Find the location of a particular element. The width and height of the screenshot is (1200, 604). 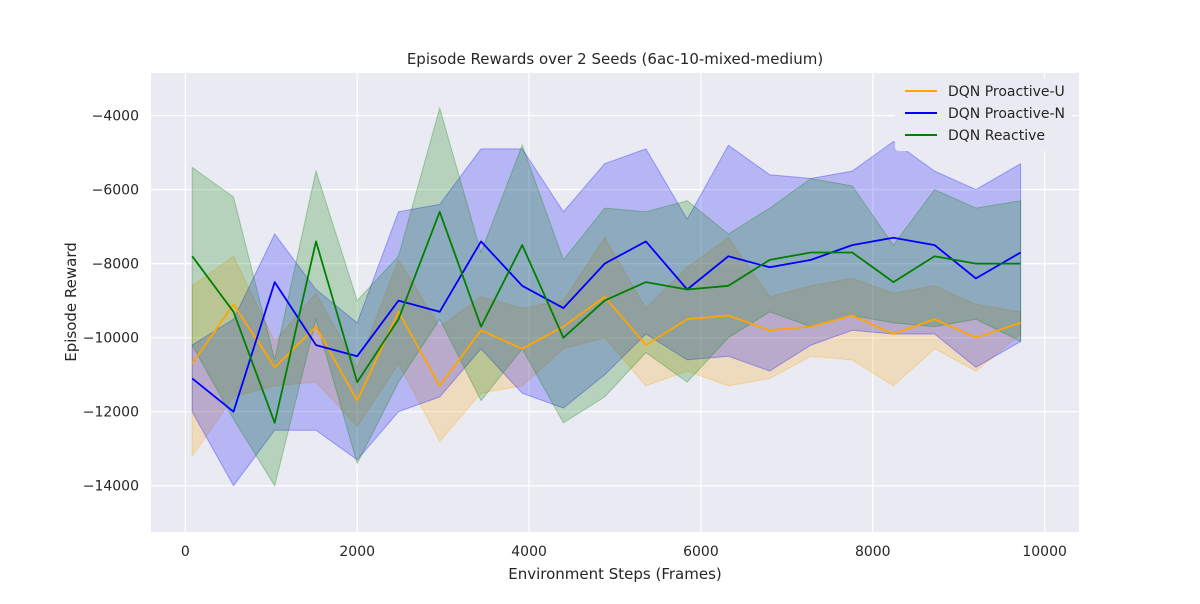

legend-box is located at coordinates (983, 115).